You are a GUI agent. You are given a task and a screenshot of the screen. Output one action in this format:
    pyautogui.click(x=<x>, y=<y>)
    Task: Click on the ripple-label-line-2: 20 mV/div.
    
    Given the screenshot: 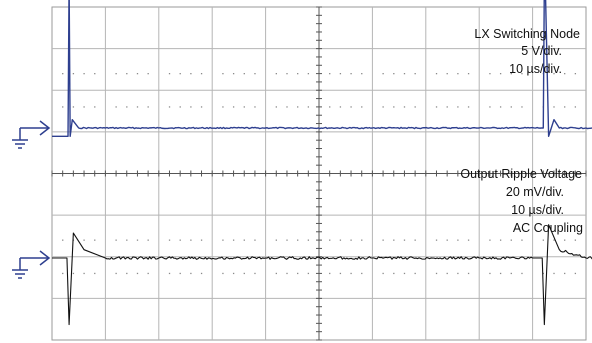 What is the action you would take?
    pyautogui.click(x=535, y=192)
    